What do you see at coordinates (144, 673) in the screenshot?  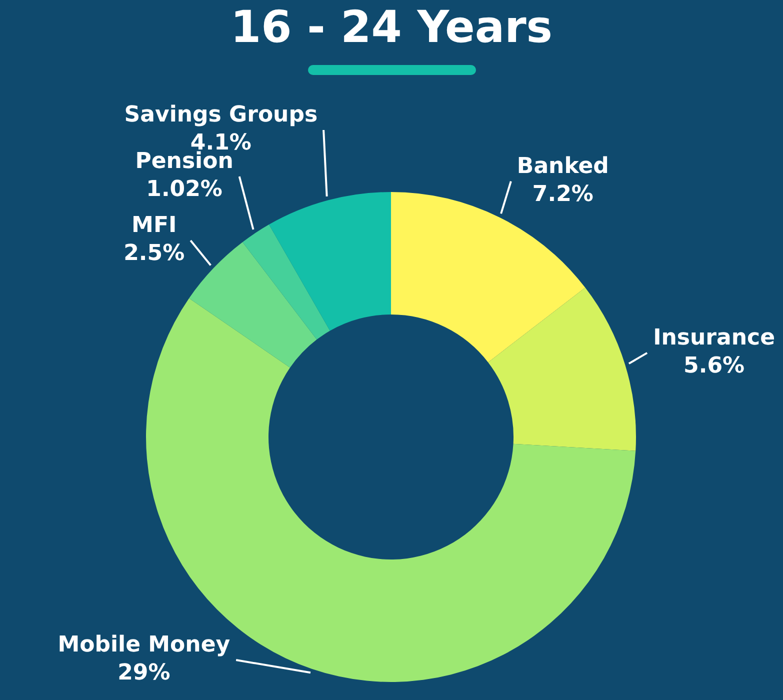 I see `data-label: 29%` at bounding box center [144, 673].